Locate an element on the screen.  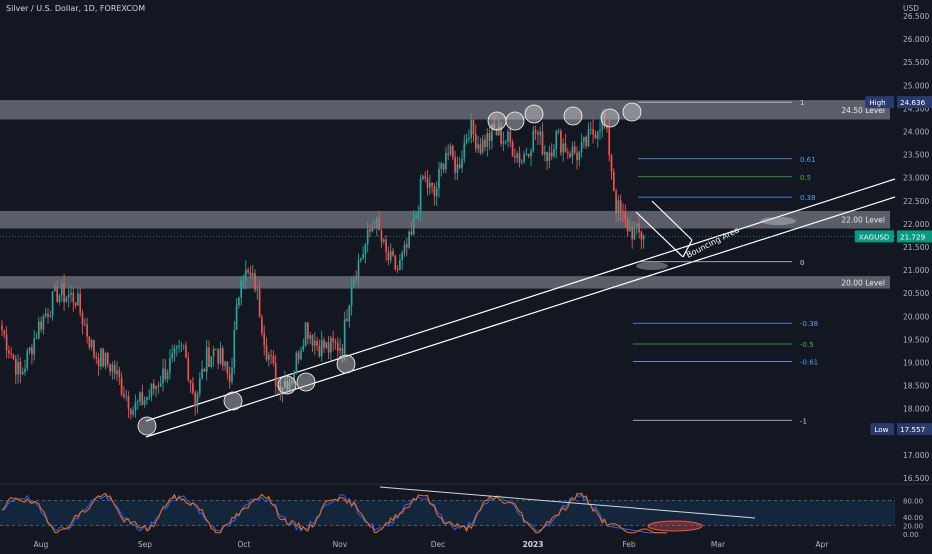
fib-label: 0.5 is located at coordinates (805, 178).